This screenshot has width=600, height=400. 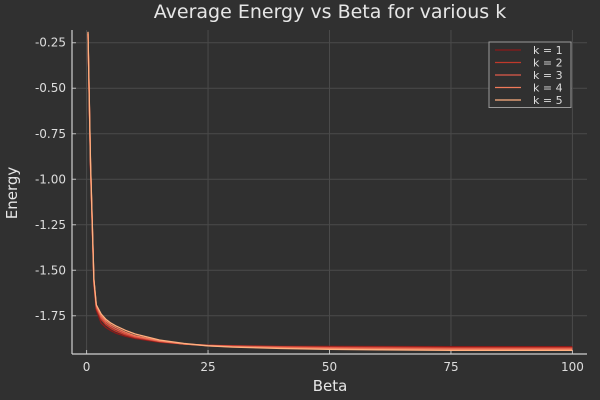 What do you see at coordinates (12, 193) in the screenshot?
I see `y-axis-label: Energy` at bounding box center [12, 193].